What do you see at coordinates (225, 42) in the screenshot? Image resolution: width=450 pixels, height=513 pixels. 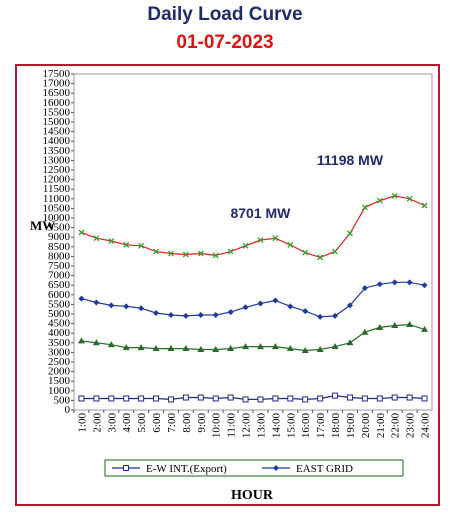 I see `chart-subtitle: 01-07-2023` at bounding box center [225, 42].